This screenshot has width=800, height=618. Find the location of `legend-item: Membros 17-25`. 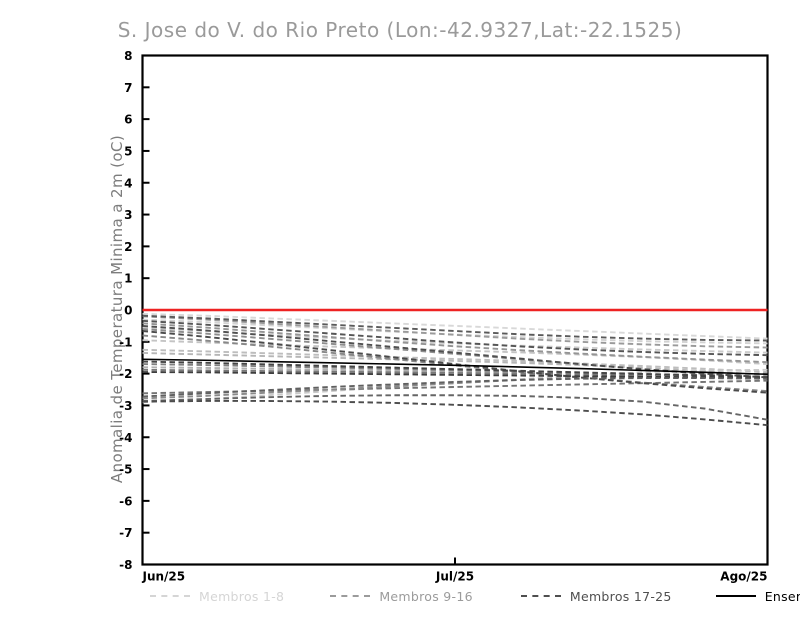

legend-item: Membros 17-25 is located at coordinates (596, 596).